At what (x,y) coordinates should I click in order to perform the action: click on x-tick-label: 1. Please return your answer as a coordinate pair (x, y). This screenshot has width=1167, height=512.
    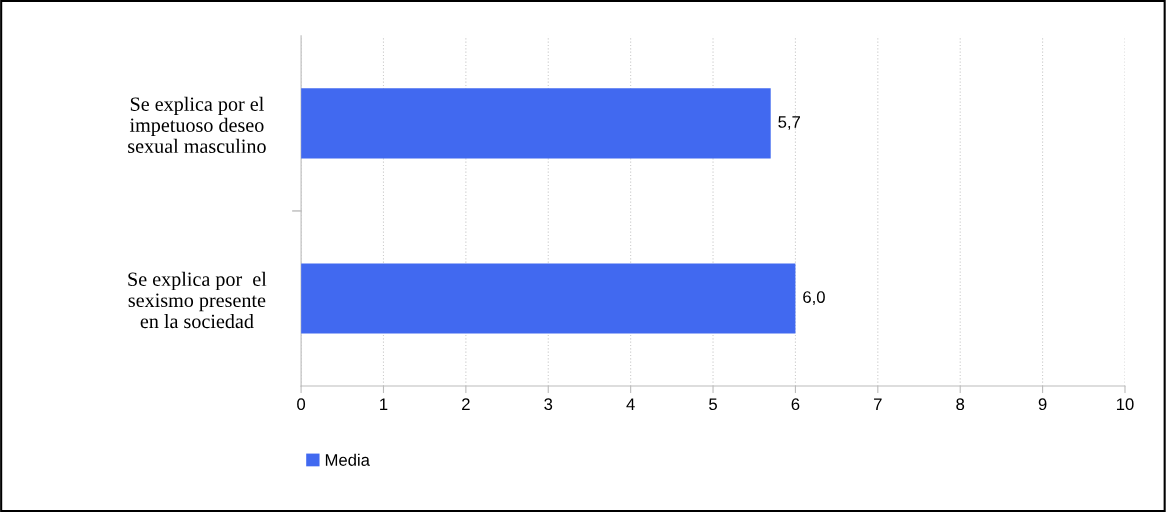
    Looking at the image, I should click on (384, 404).